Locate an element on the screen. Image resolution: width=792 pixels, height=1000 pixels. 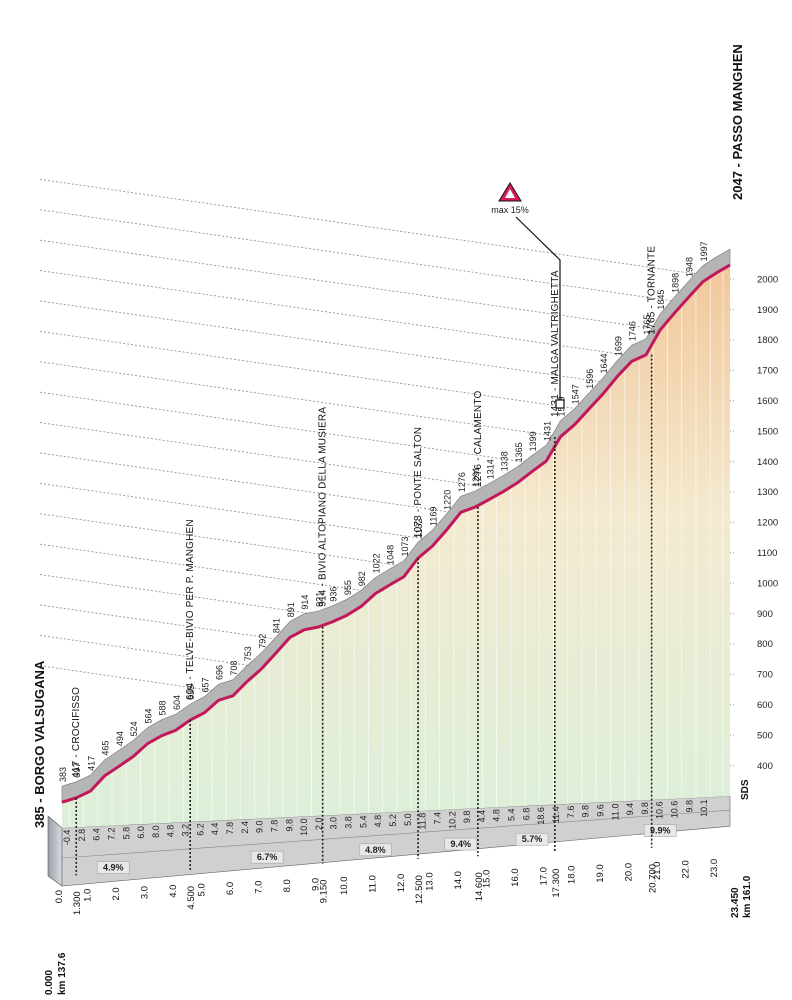
segment-gradient-label: 10.0 is located at coordinates (304, 827).